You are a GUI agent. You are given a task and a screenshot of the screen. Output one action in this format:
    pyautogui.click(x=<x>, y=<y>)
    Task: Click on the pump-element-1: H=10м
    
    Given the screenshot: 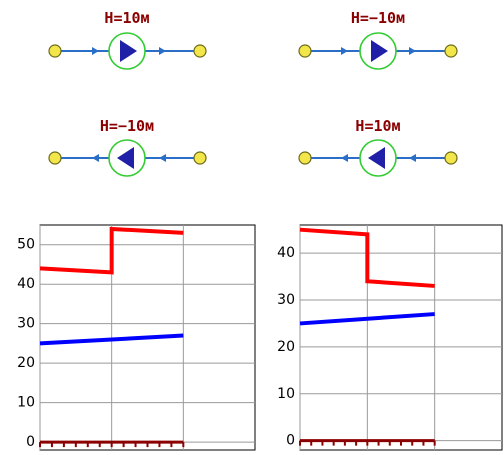 What is the action you would take?
    pyautogui.click(x=127, y=39)
    